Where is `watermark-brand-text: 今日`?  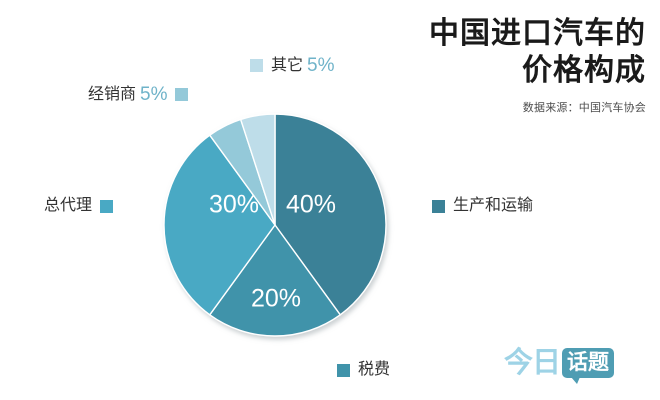
watermark-brand-text: 今日 is located at coordinates (532, 362).